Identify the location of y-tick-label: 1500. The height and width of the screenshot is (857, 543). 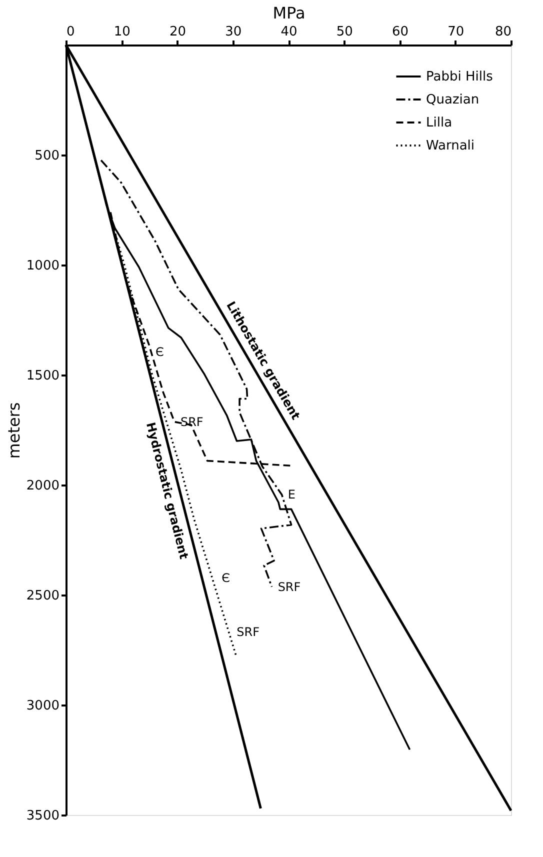
(43, 376).